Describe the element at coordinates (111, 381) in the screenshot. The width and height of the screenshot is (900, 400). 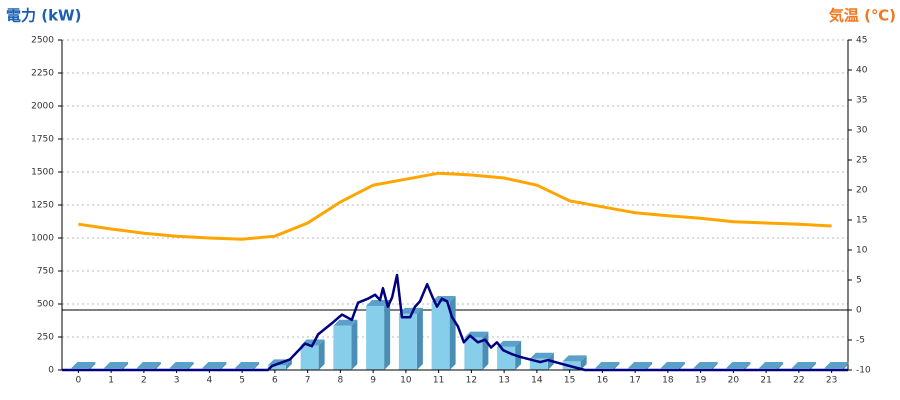
I see `x-tick-label: 1` at that location.